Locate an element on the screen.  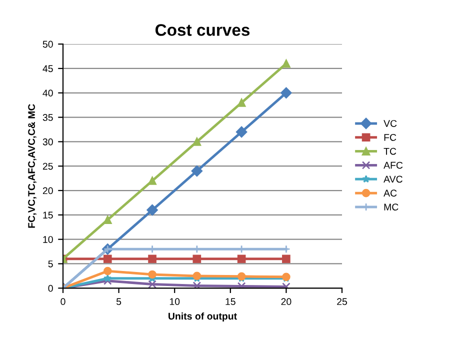
legend-label: FC is located at coordinates (390, 137).